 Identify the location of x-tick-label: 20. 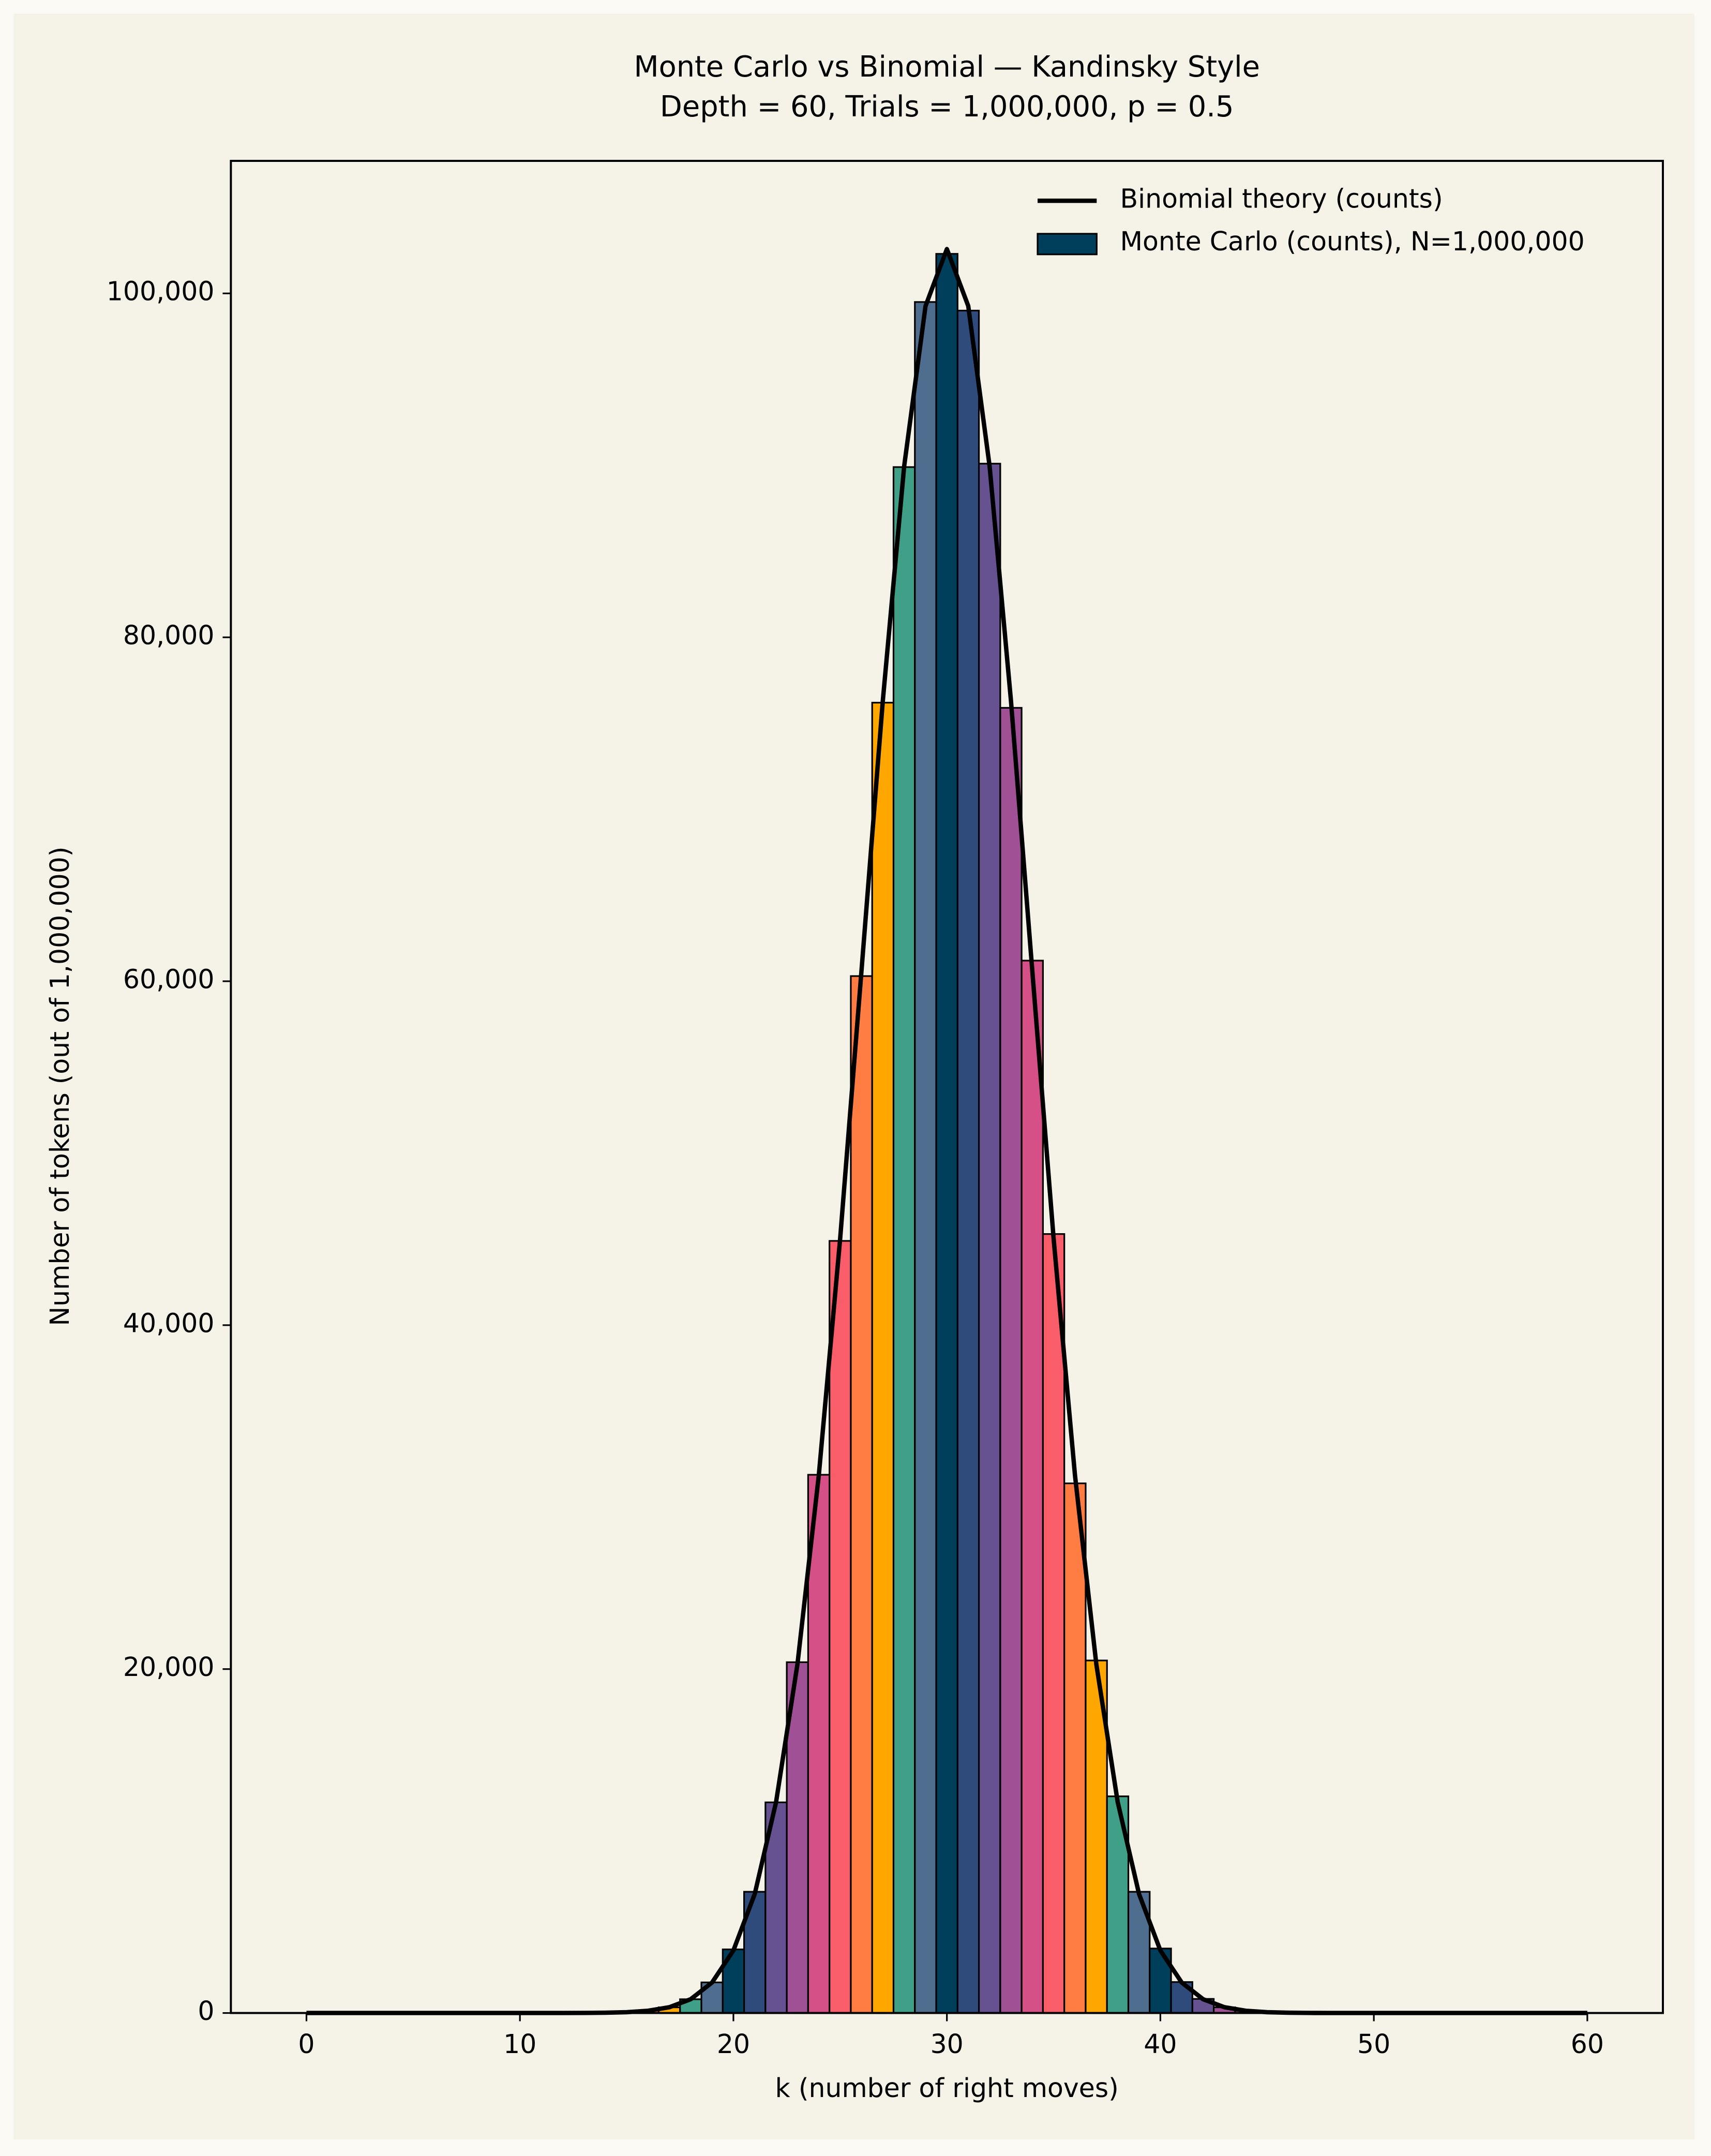
(733, 2044).